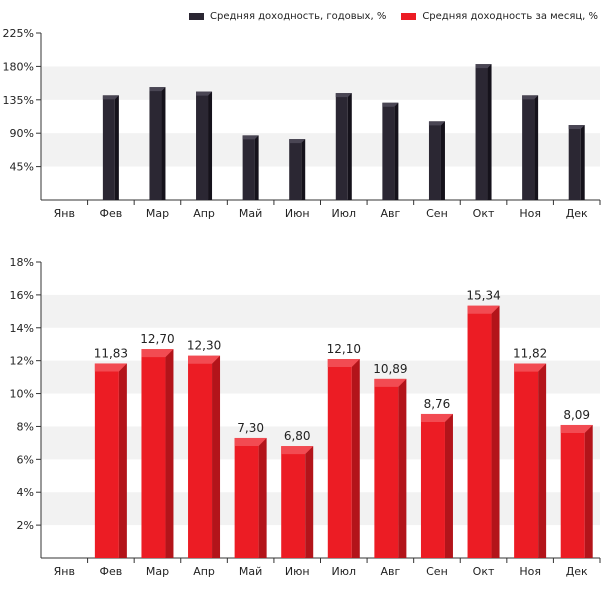  What do you see at coordinates (25, 525) in the screenshot?
I see `y-tick-label: 2%` at bounding box center [25, 525].